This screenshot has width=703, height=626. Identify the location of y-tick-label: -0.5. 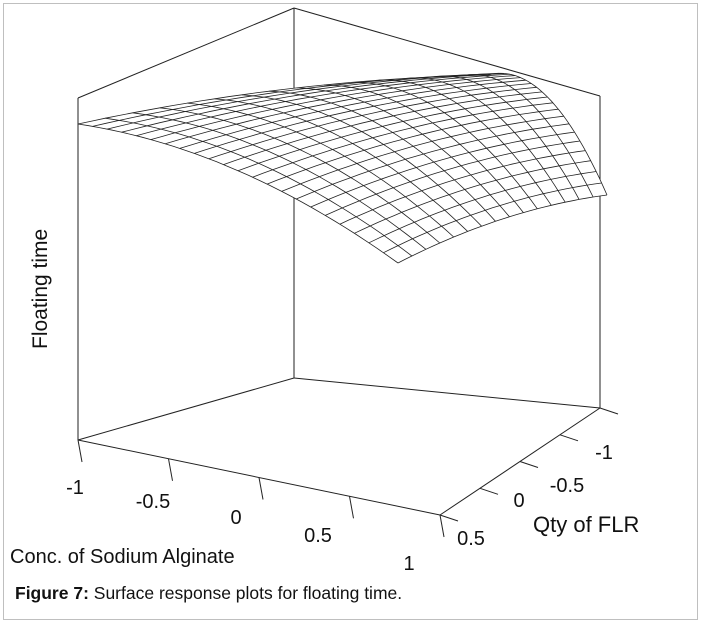
(567, 486).